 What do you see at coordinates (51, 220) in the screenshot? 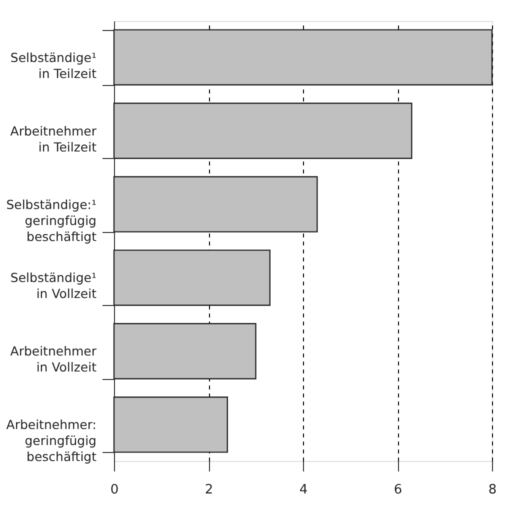
I see `y-tick-label: Selbständige:¹ geringfügig beschäftigt` at bounding box center [51, 220].